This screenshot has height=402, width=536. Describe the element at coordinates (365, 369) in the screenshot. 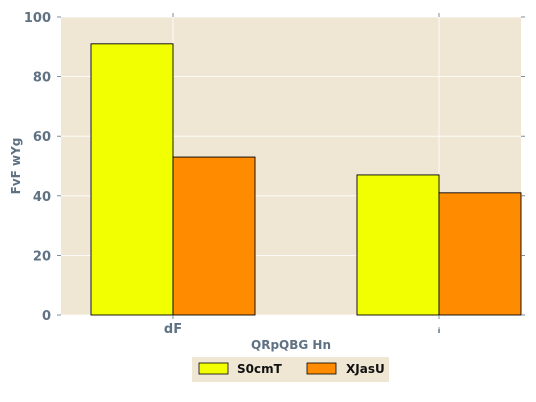

I see `legend-label-series-2: XJasU` at that location.